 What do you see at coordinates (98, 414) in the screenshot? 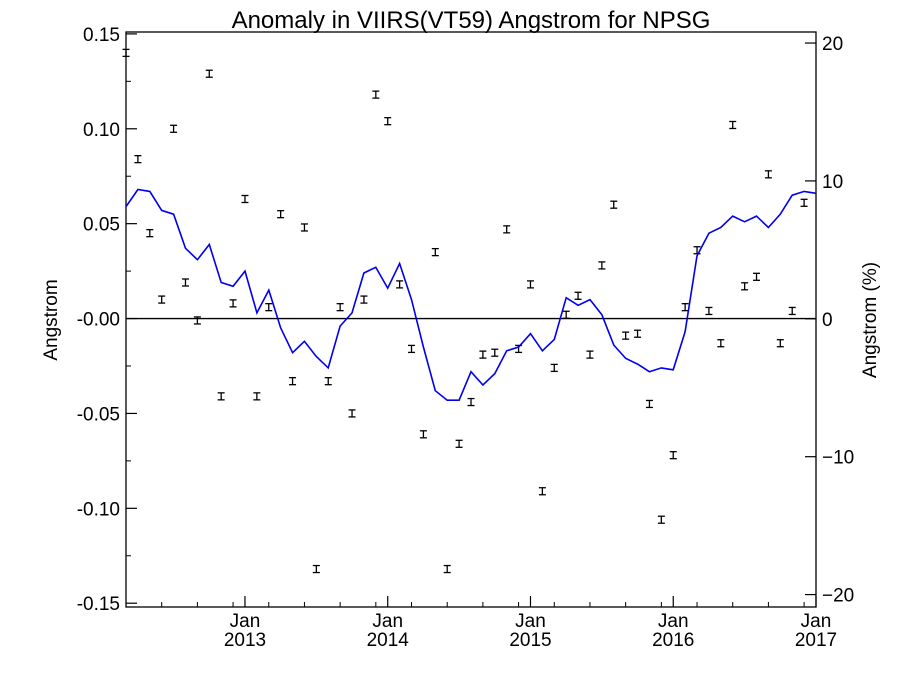
I see `y-tick-label: -0.05` at bounding box center [98, 414].